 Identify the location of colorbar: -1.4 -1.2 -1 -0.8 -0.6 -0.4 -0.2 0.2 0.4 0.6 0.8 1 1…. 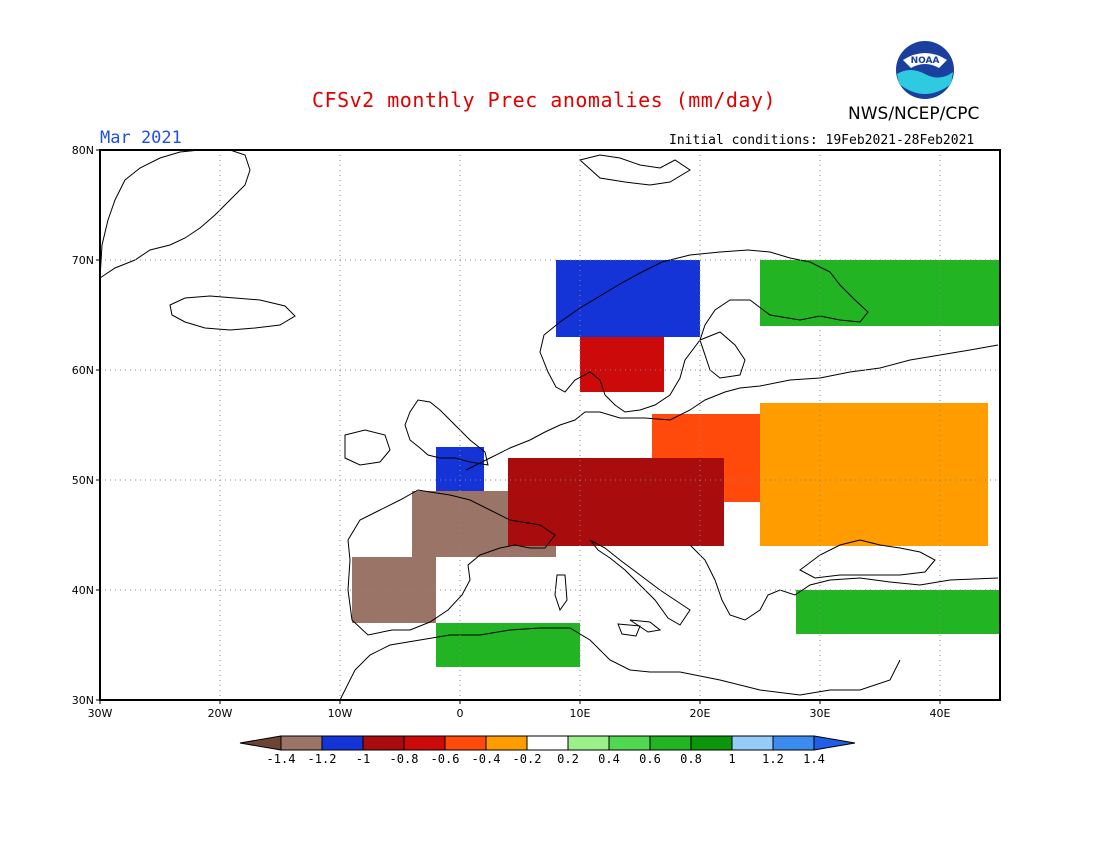
(547, 750).